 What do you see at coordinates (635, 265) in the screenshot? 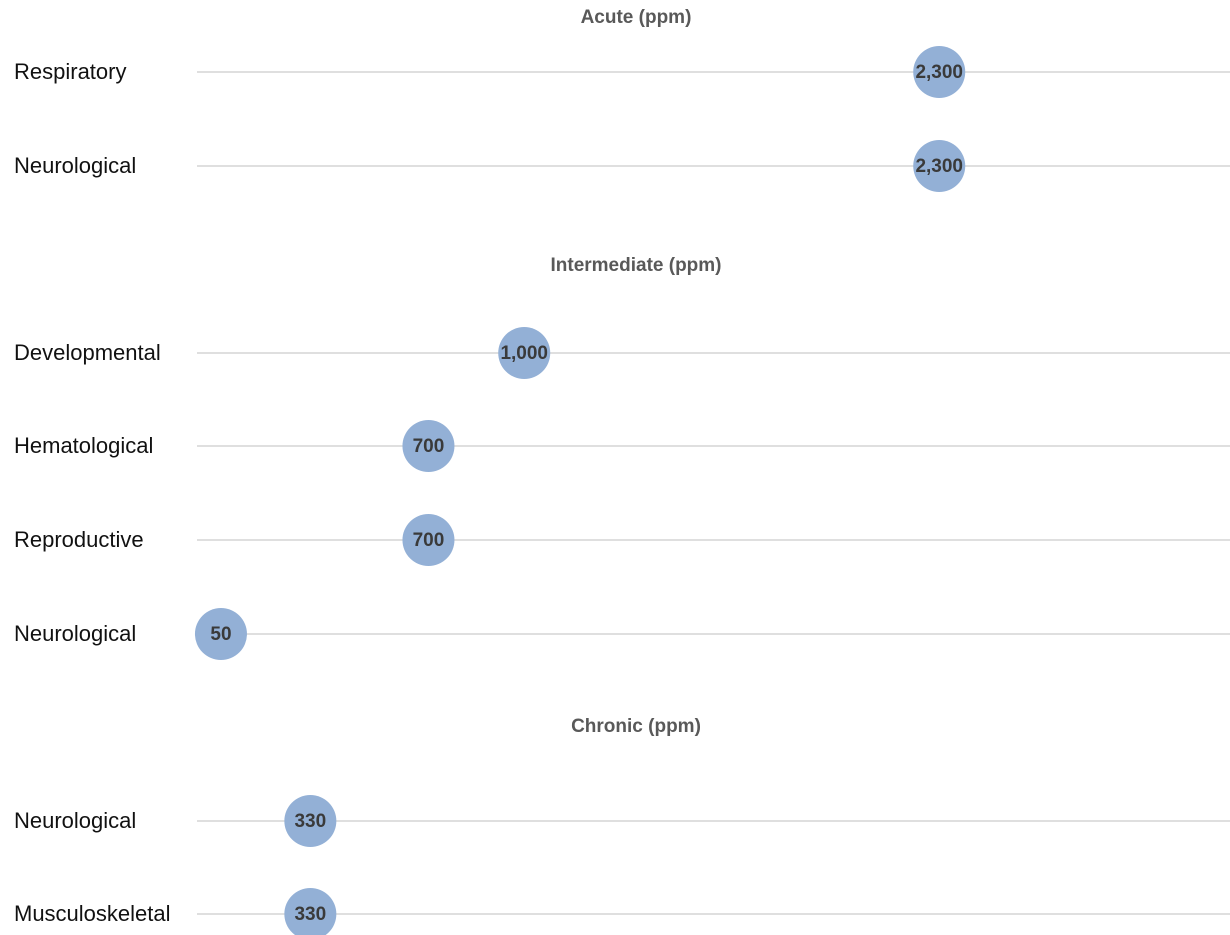
I see `section-title: Intermediate (ppm)` at bounding box center [635, 265].